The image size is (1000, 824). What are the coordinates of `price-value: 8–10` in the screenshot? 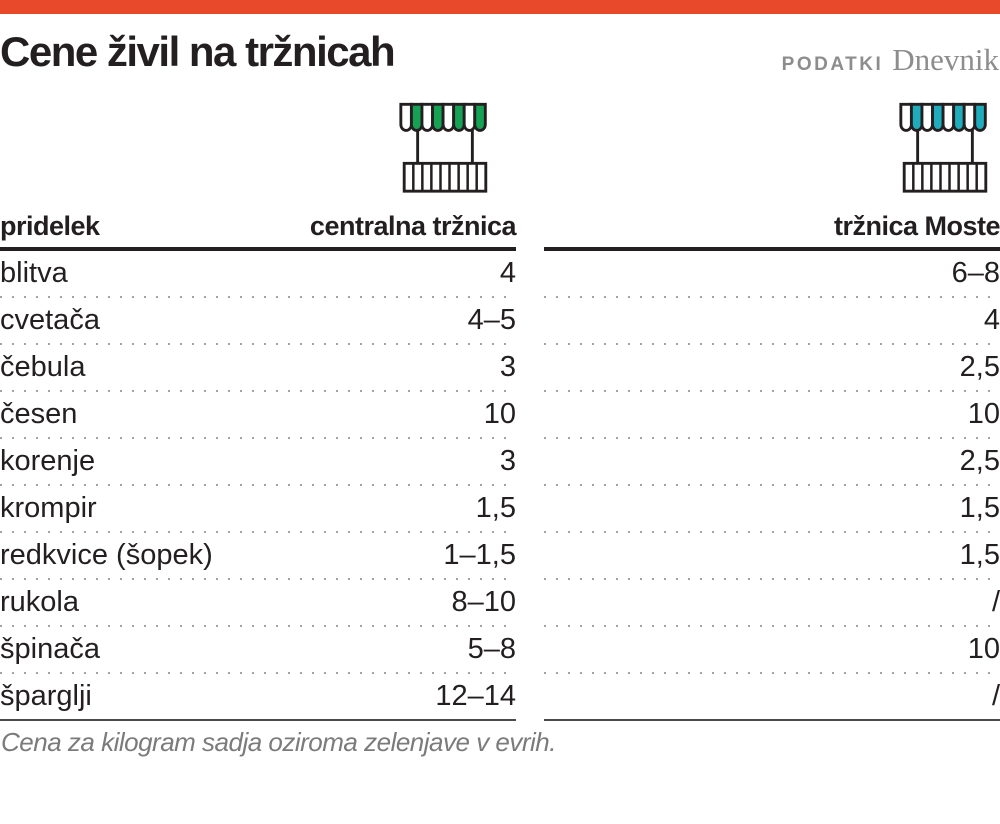 It's located at (483, 602).